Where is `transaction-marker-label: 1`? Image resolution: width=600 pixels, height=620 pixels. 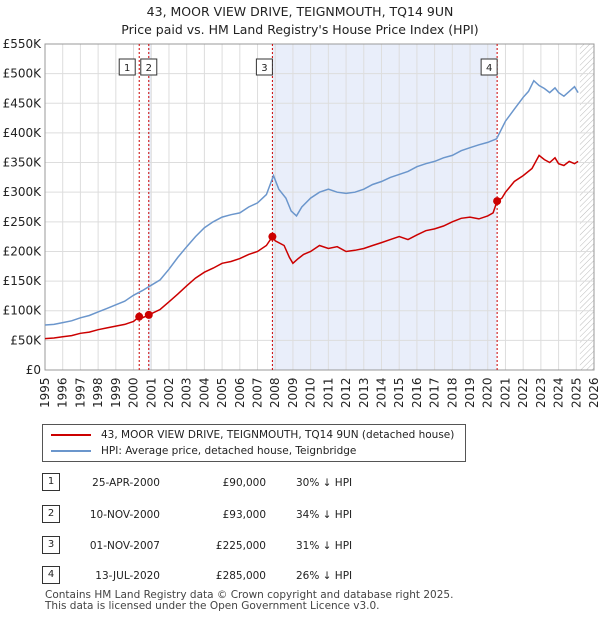
transaction-marker-label: 1 is located at coordinates (127, 68).